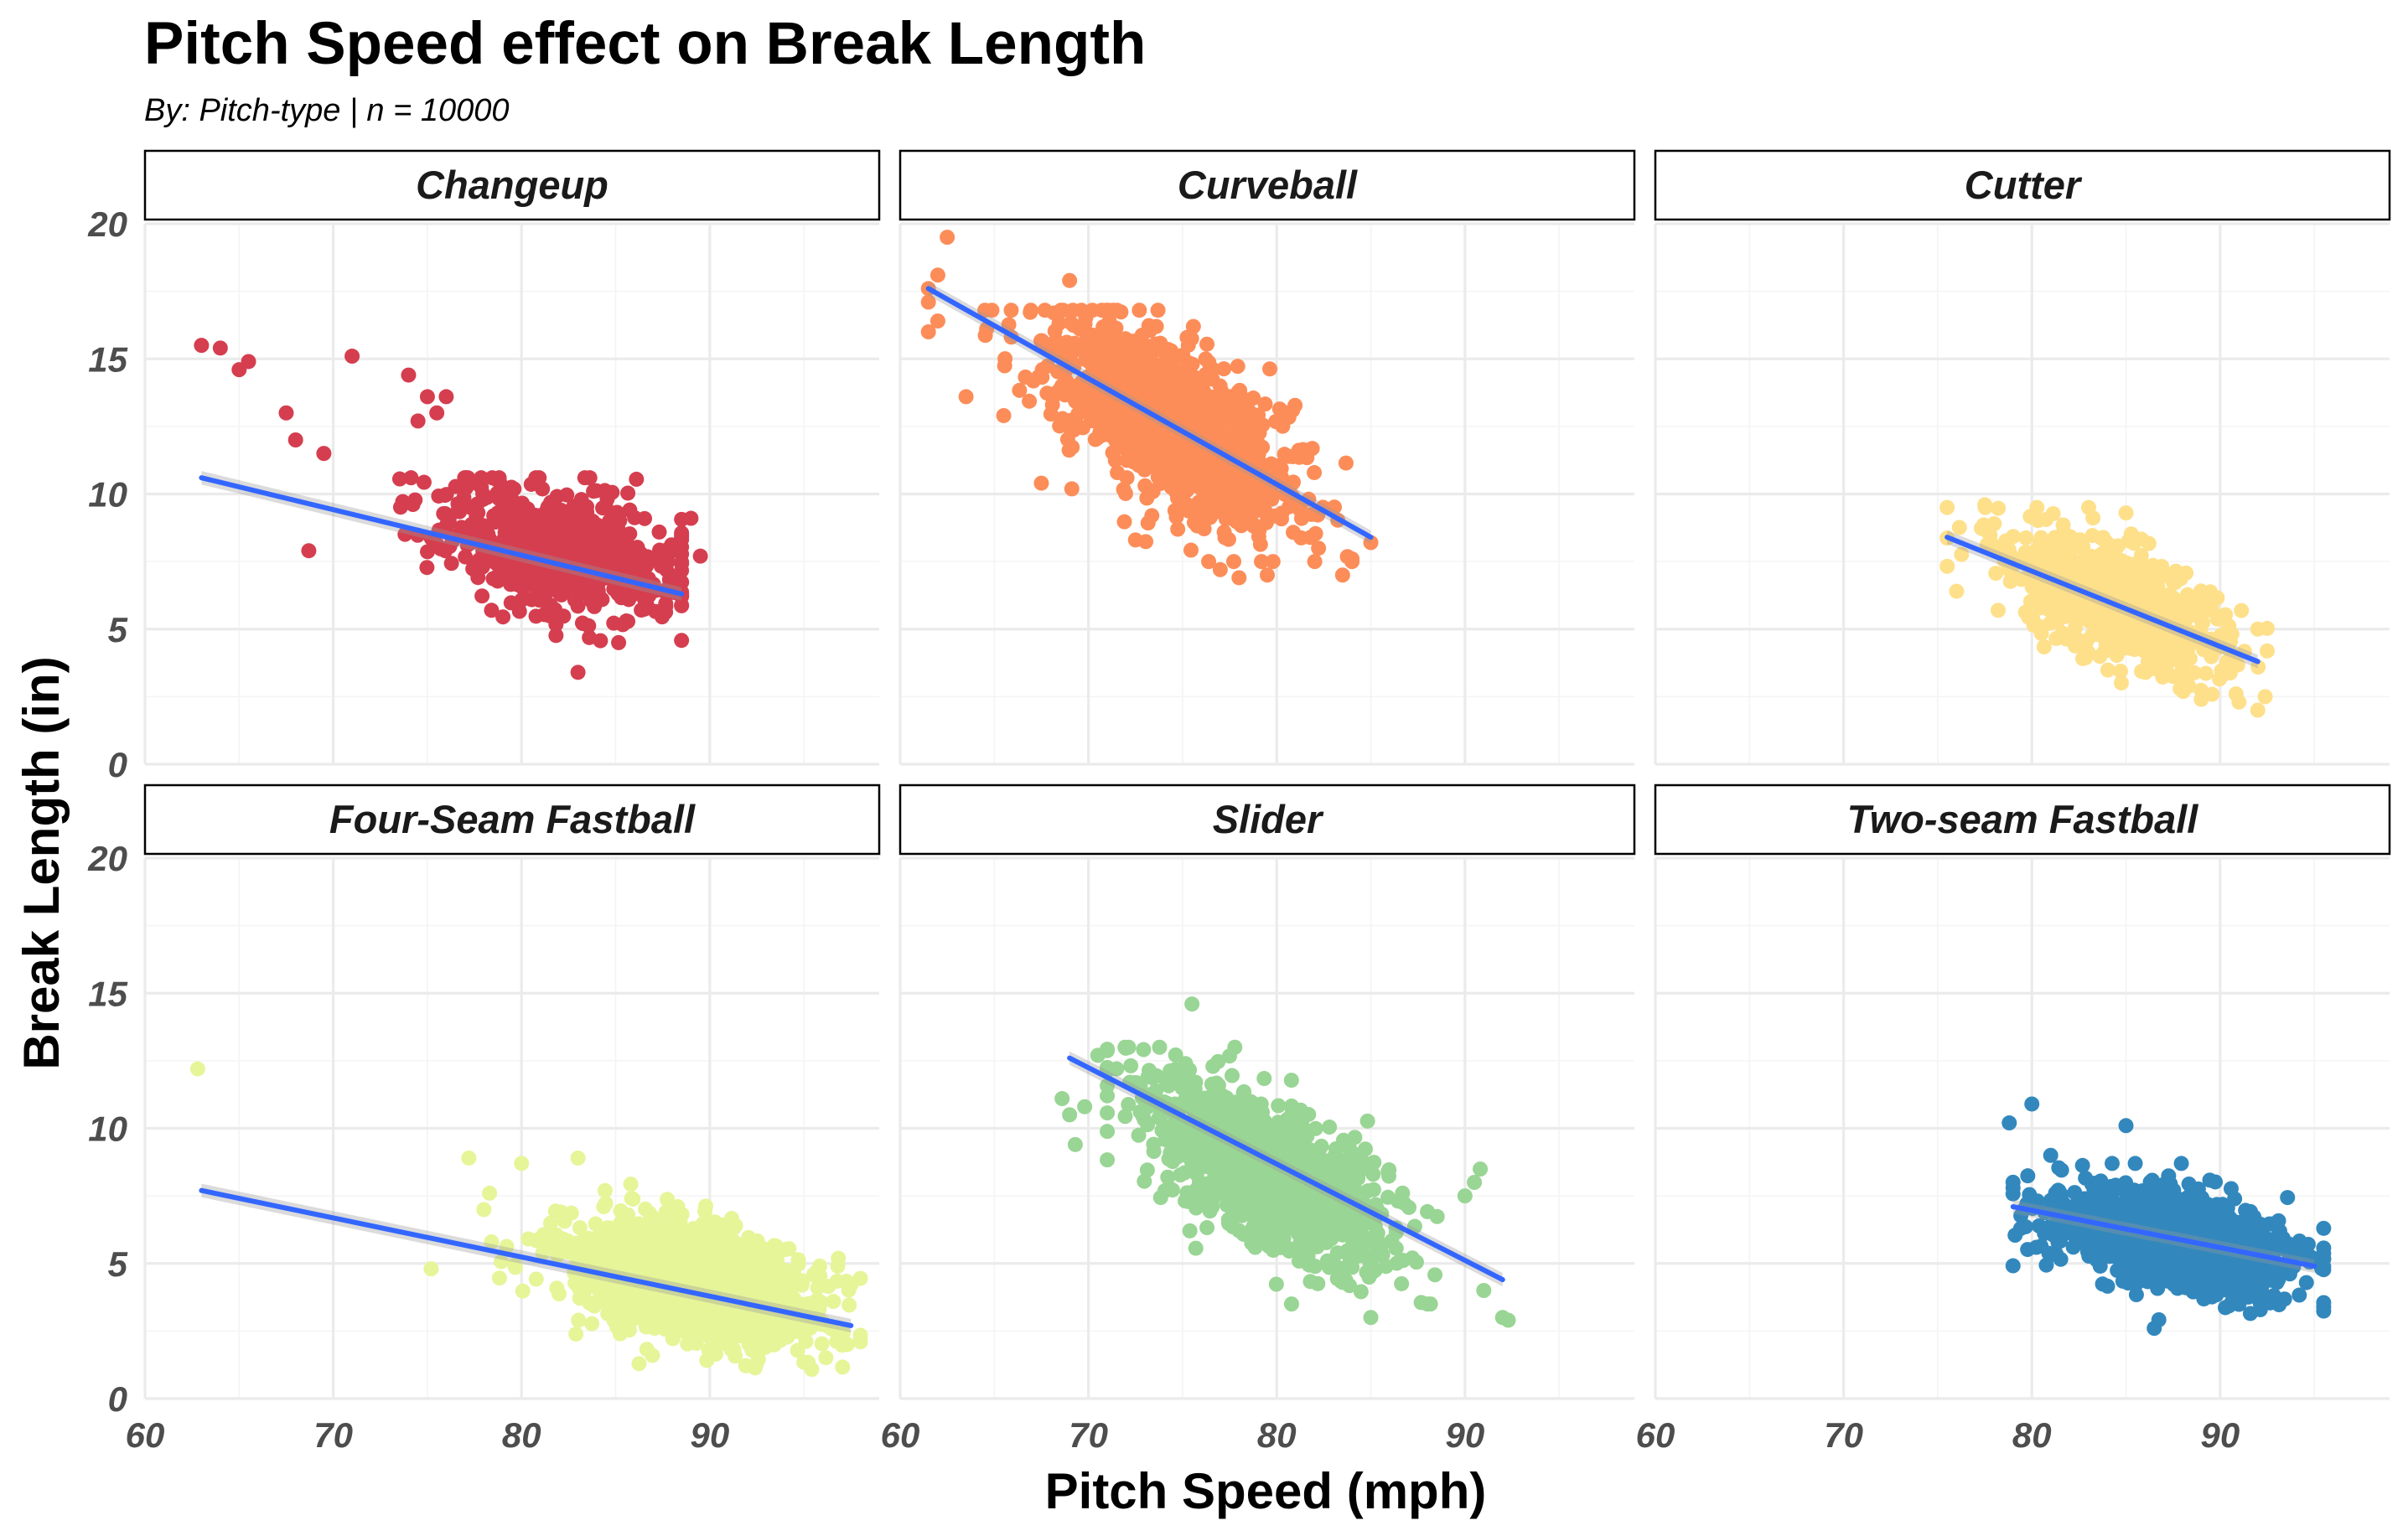 This screenshot has width=2408, height=1536. What do you see at coordinates (513, 819) in the screenshot?
I see `facet-strip-label: Four-Seam Fastball` at bounding box center [513, 819].